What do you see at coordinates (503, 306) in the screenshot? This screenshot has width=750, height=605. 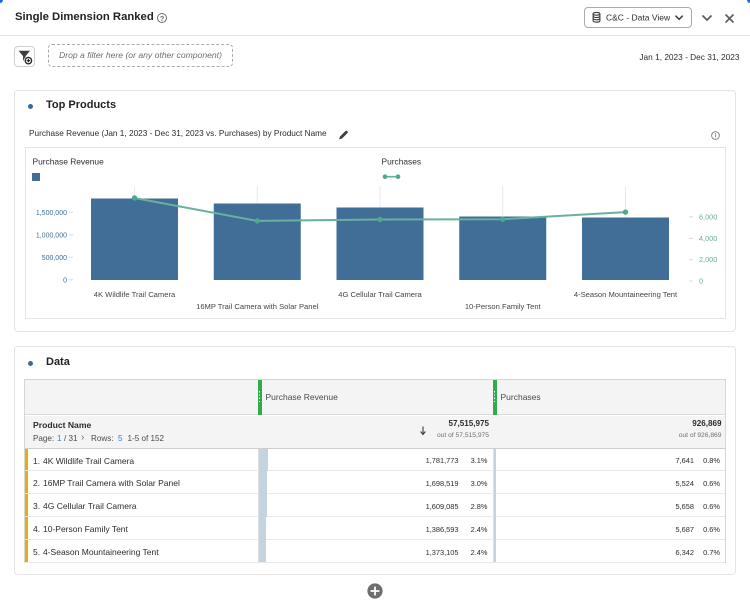 I see `svg-text: 10-Person Family Tent` at bounding box center [503, 306].